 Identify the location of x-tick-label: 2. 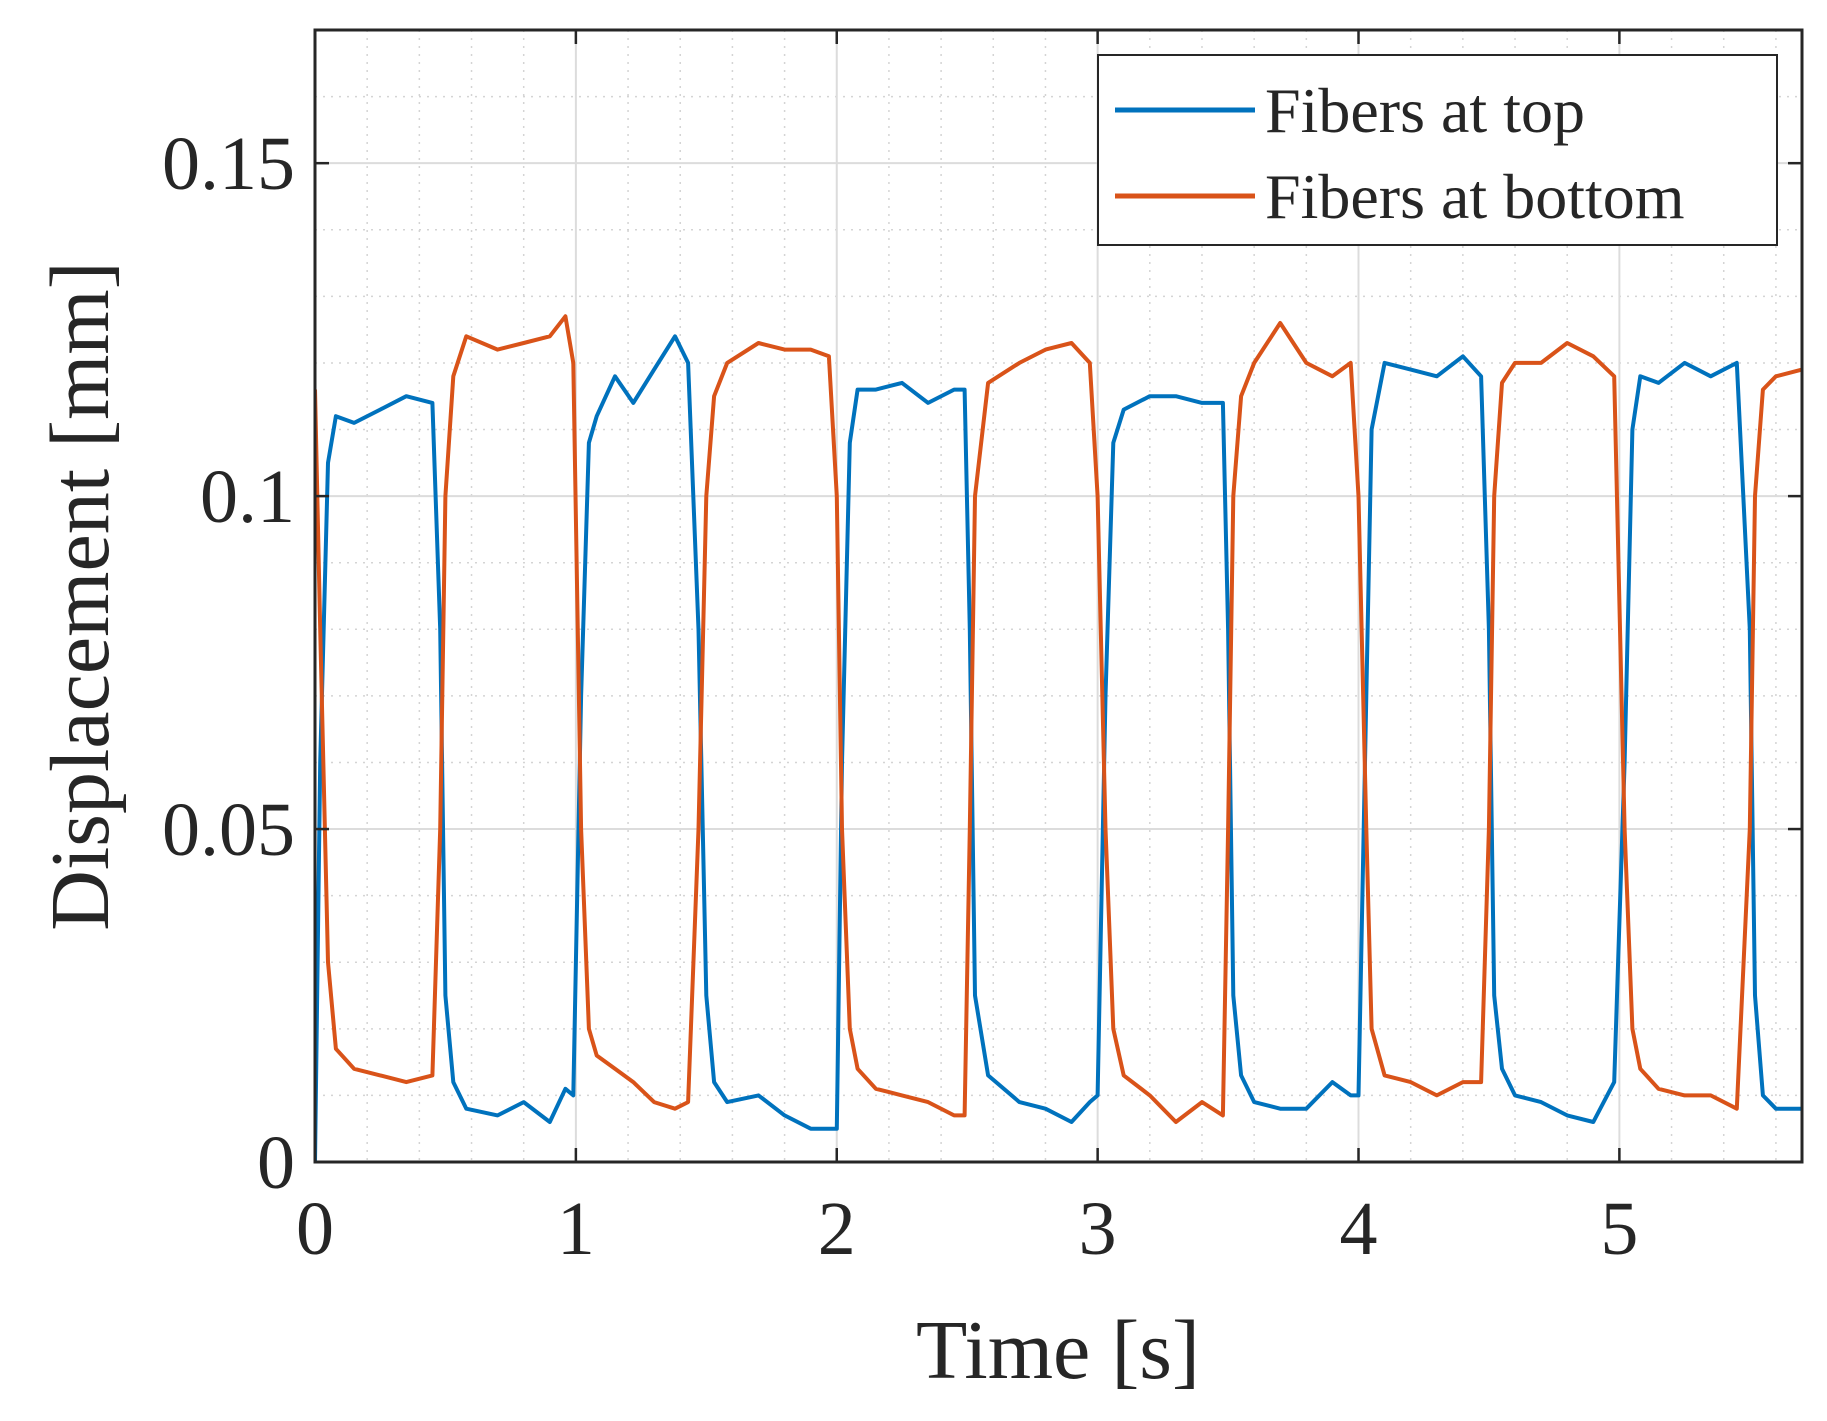
(837, 1229).